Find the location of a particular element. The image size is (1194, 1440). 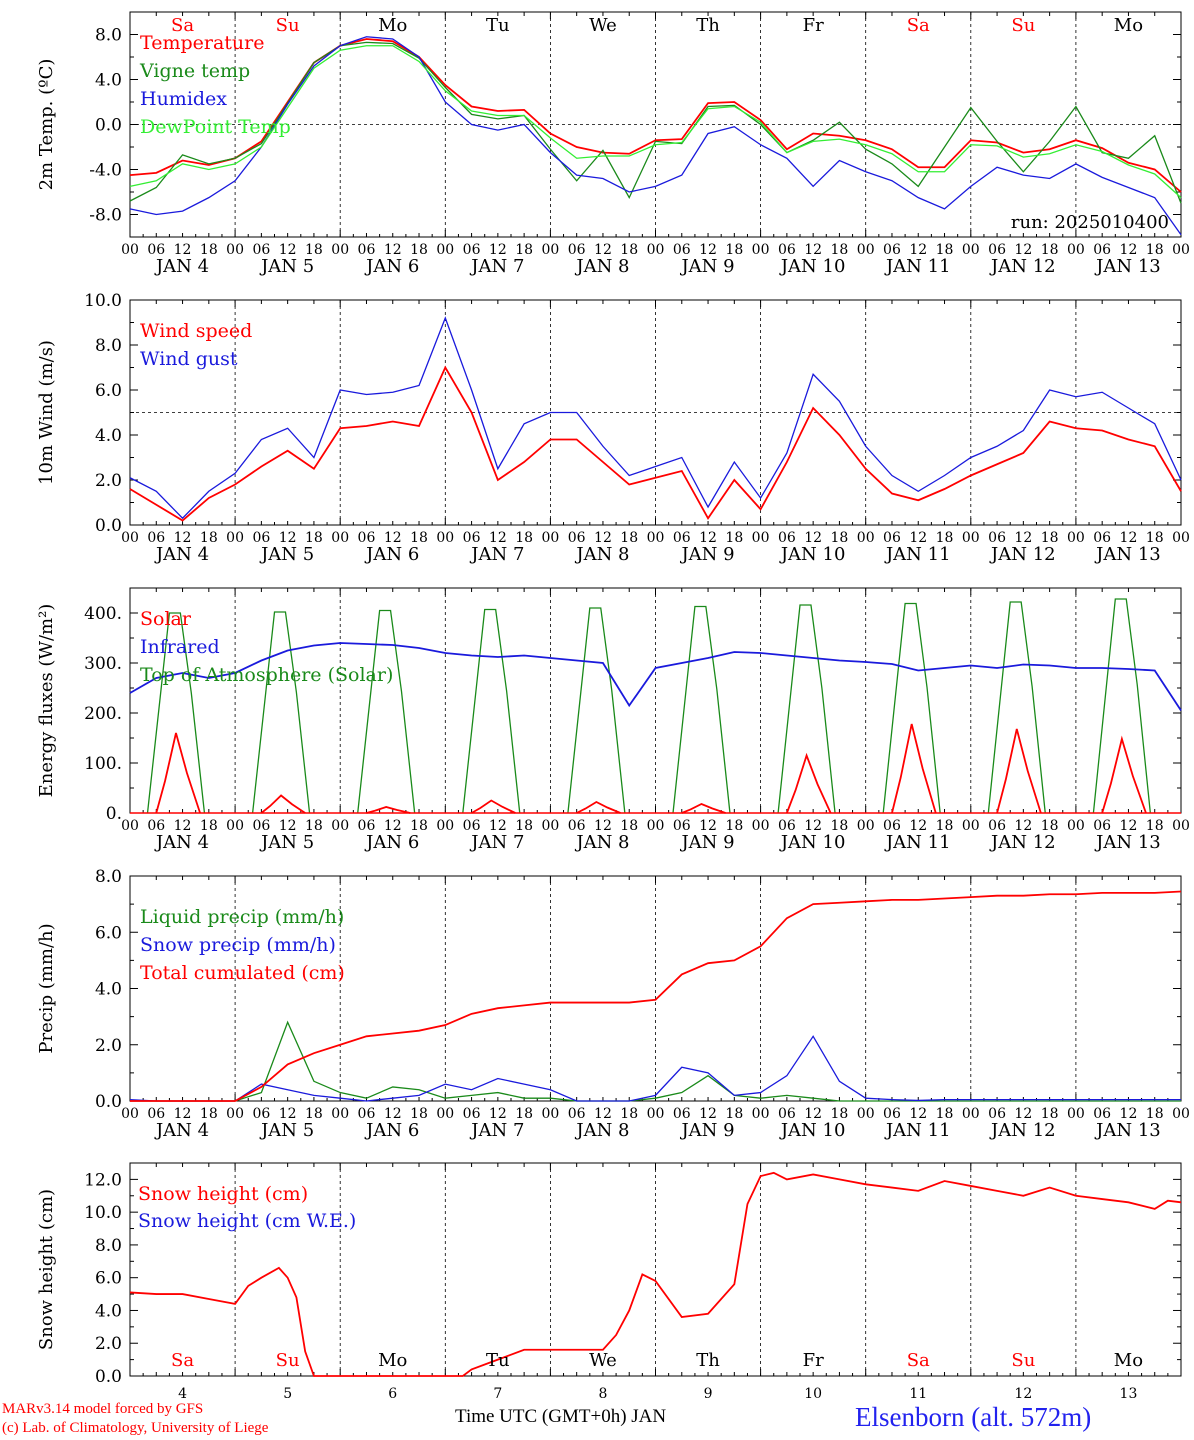

bottom-day-number: 5 is located at coordinates (287, 1394).